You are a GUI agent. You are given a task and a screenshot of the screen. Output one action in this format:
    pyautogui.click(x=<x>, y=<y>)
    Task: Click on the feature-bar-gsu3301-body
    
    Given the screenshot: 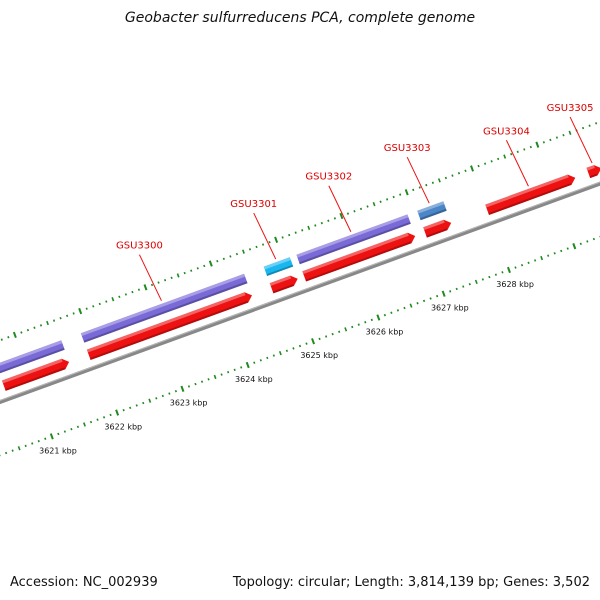 What is the action you would take?
    pyautogui.click(x=278, y=266)
    